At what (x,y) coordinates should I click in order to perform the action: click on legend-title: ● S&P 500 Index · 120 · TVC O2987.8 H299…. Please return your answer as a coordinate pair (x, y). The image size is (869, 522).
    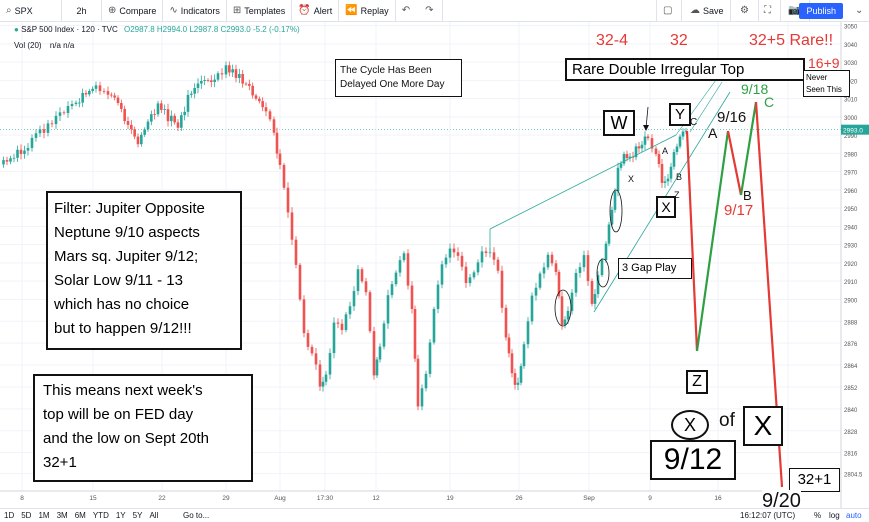
    Looking at the image, I should click on (157, 29).